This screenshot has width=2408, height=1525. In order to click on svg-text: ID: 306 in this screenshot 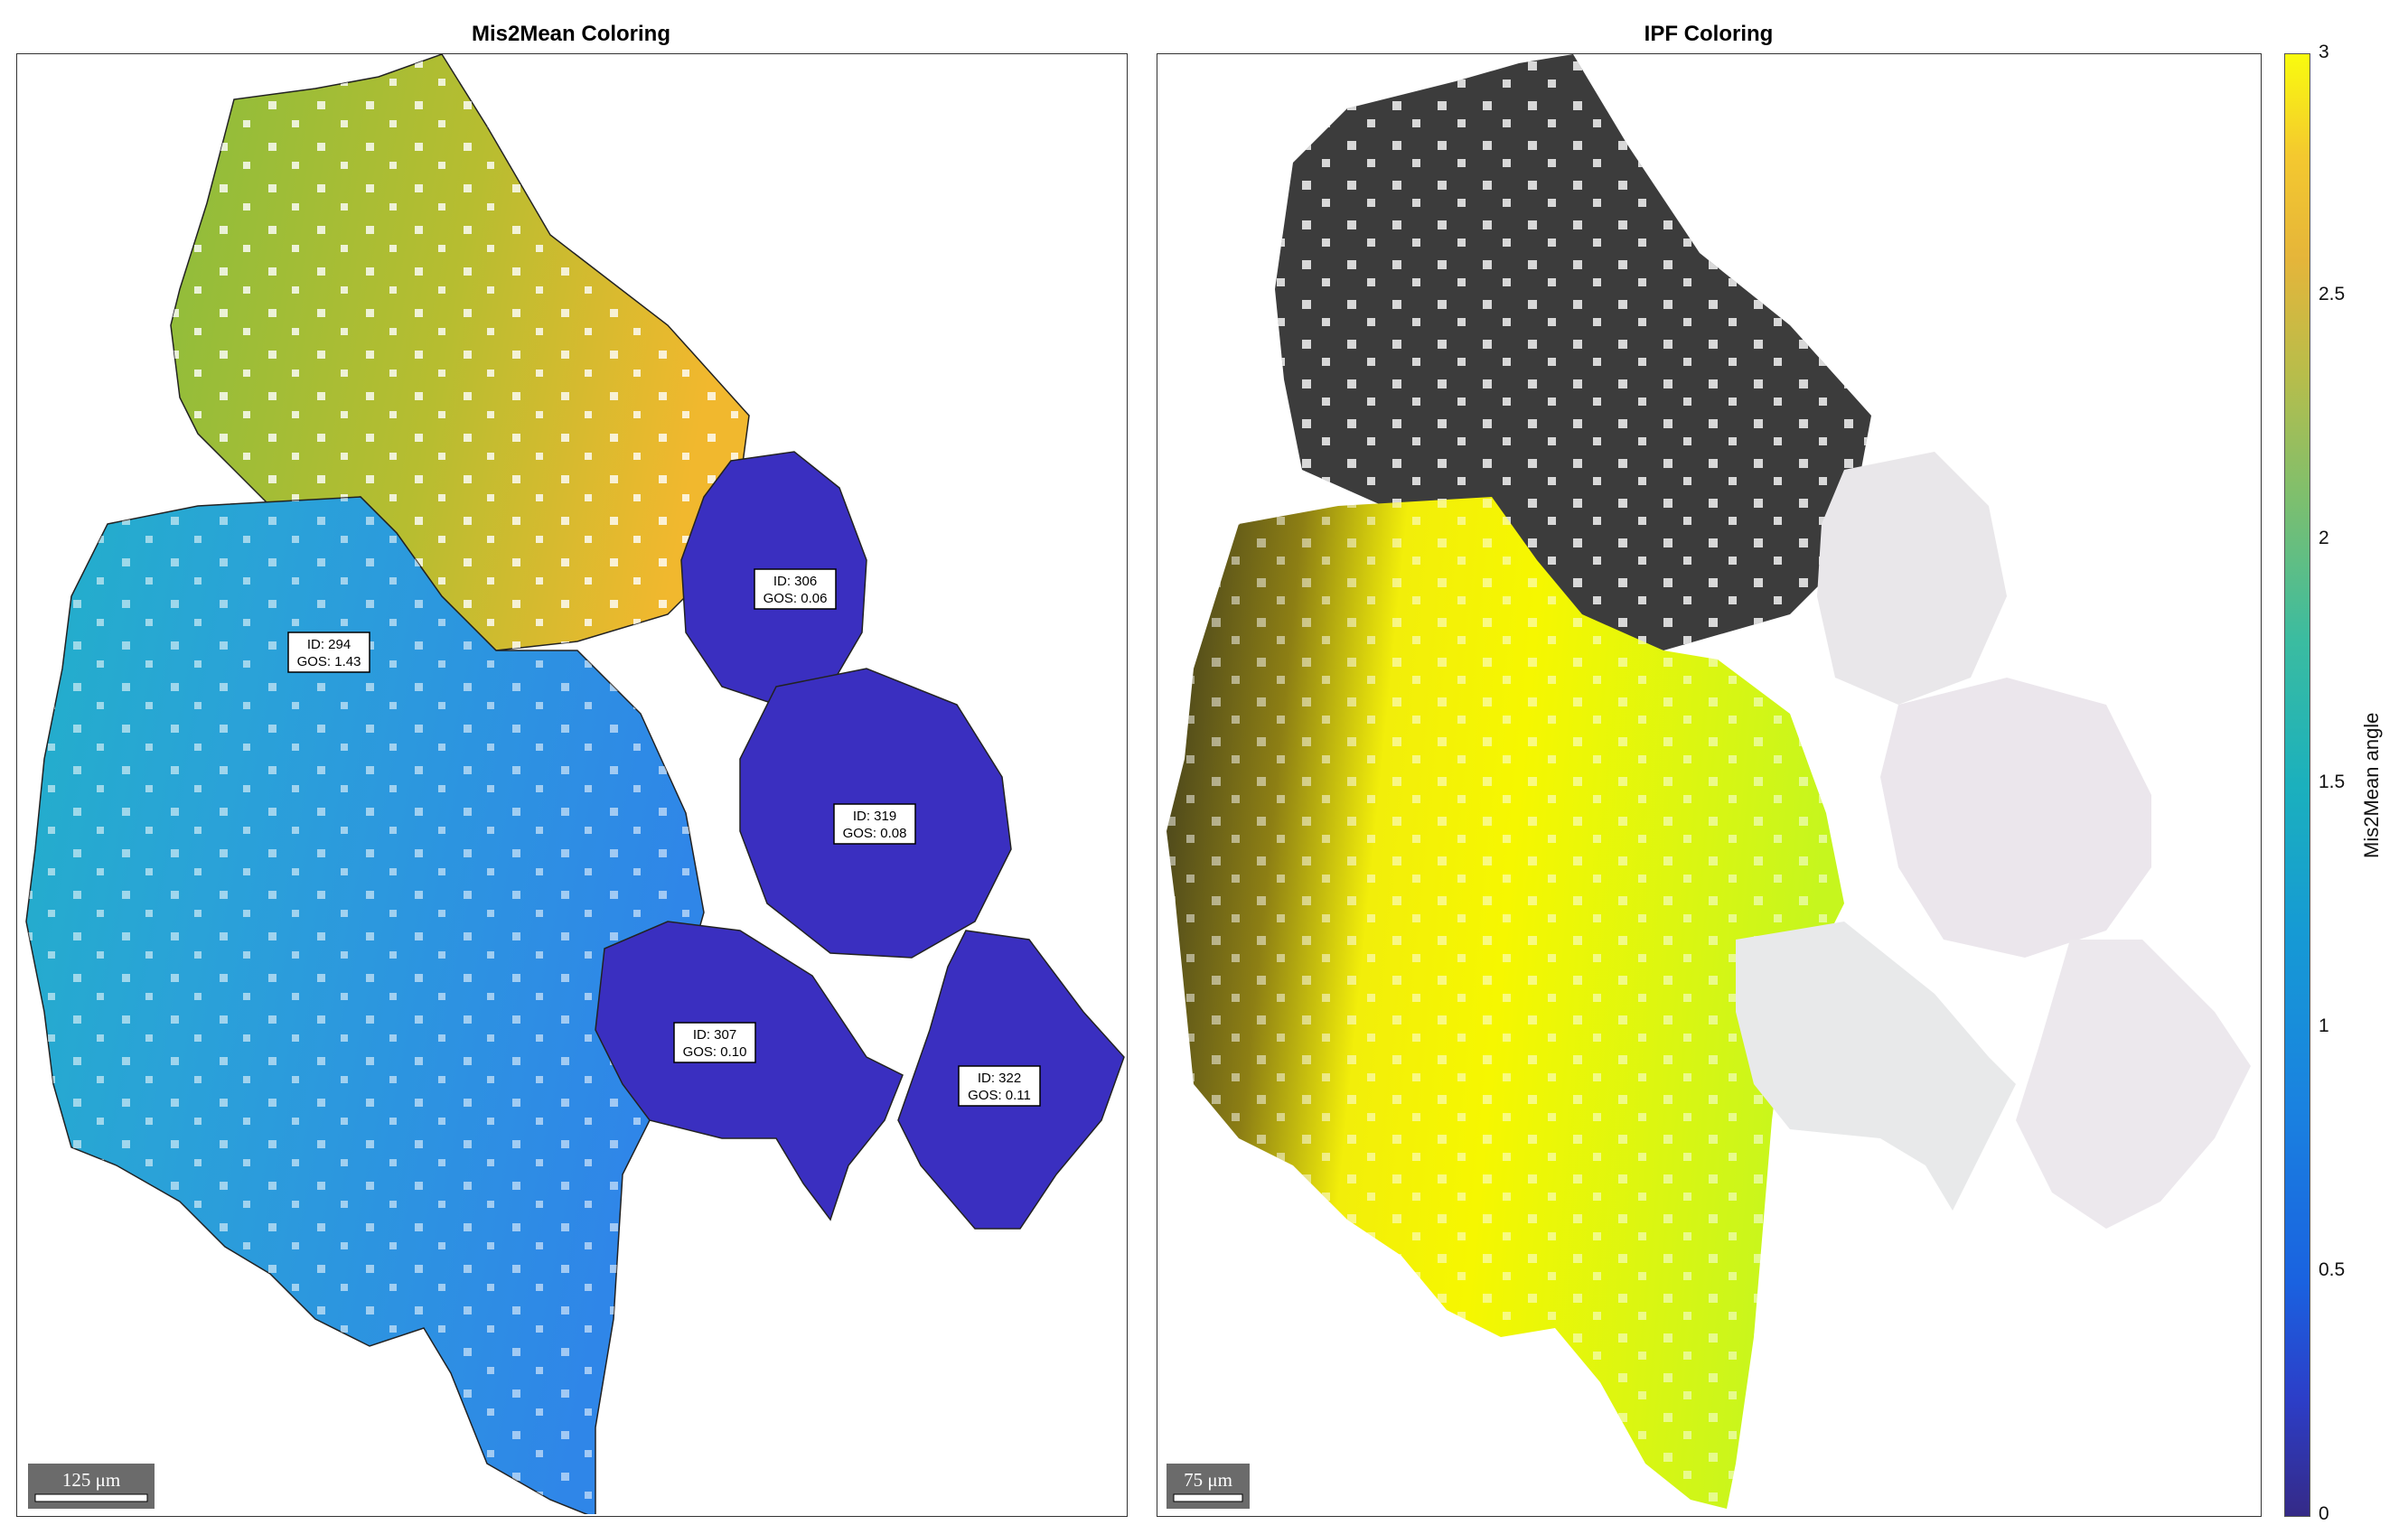, I will do `click(795, 581)`.